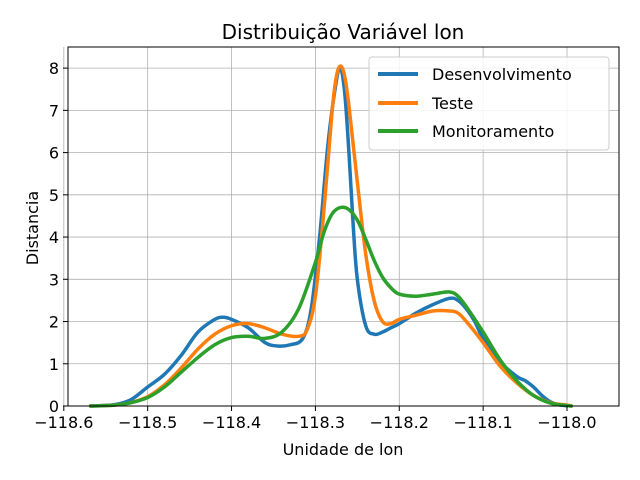  Describe the element at coordinates (54, 110) in the screenshot. I see `y-tick-label: 7` at that location.